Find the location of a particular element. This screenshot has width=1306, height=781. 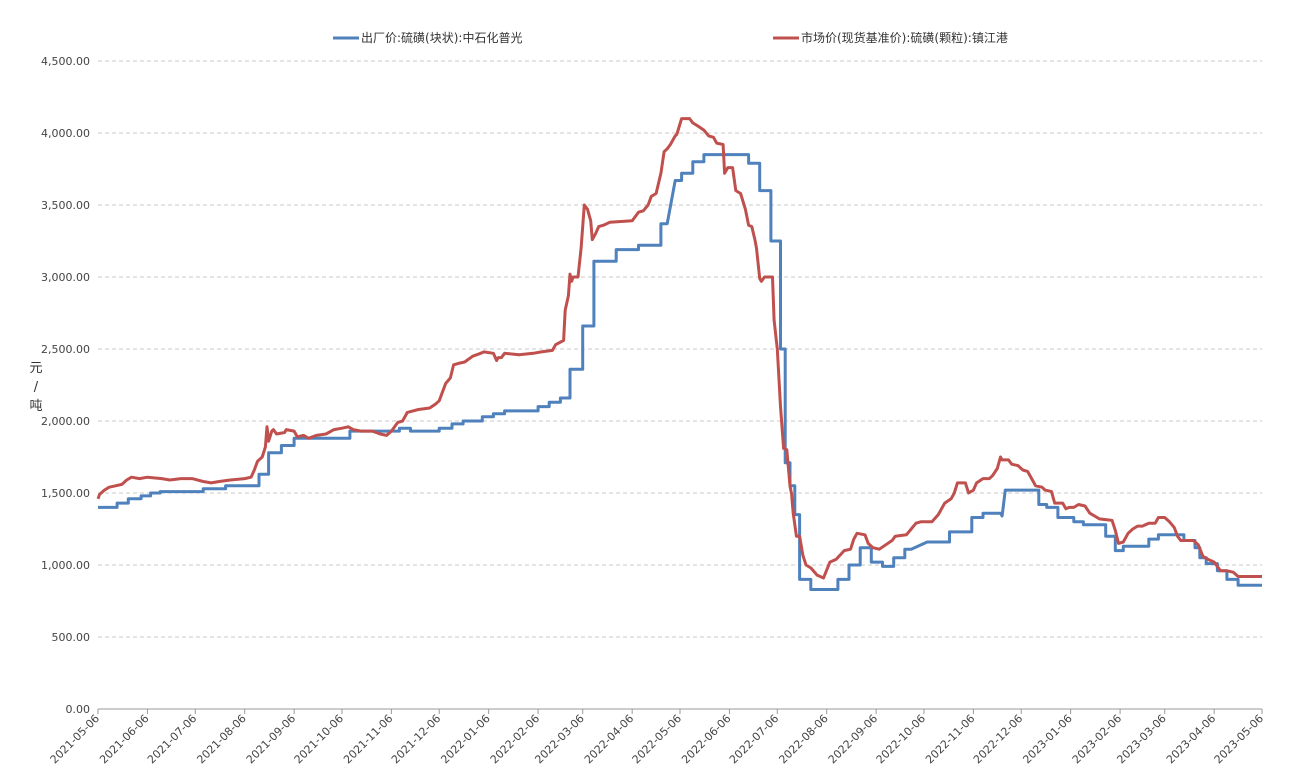

x-tick-label: 2022-09-06 is located at coordinates (853, 739).